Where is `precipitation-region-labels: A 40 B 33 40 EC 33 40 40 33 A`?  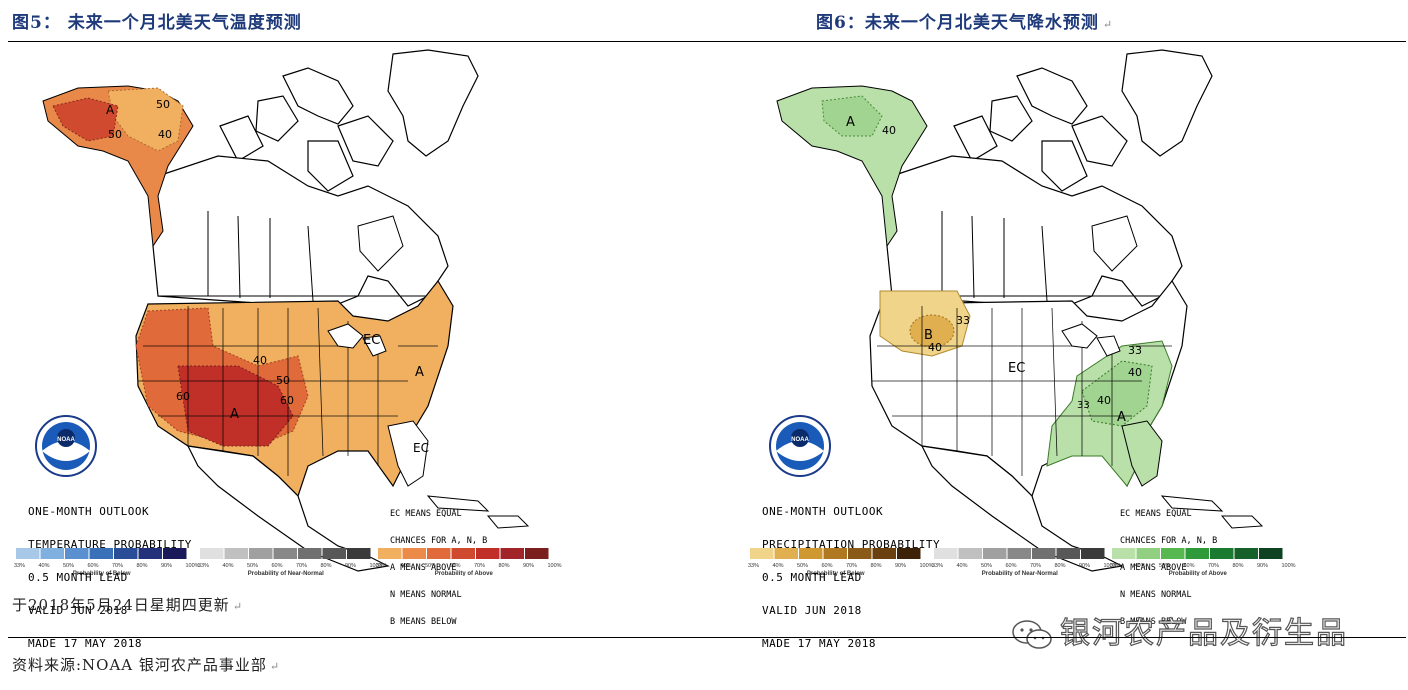
precipitation-region-labels: A 40 B 33 40 EC 33 40 40 33 A is located at coordinates (994, 270).